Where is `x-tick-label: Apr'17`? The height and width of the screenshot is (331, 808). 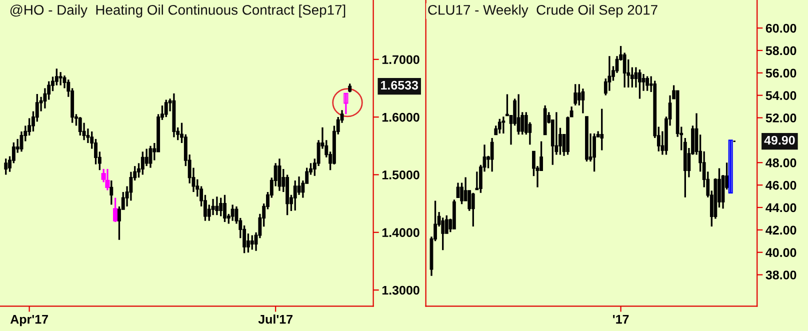
x-tick-label: Apr'17 is located at coordinates (29, 320).